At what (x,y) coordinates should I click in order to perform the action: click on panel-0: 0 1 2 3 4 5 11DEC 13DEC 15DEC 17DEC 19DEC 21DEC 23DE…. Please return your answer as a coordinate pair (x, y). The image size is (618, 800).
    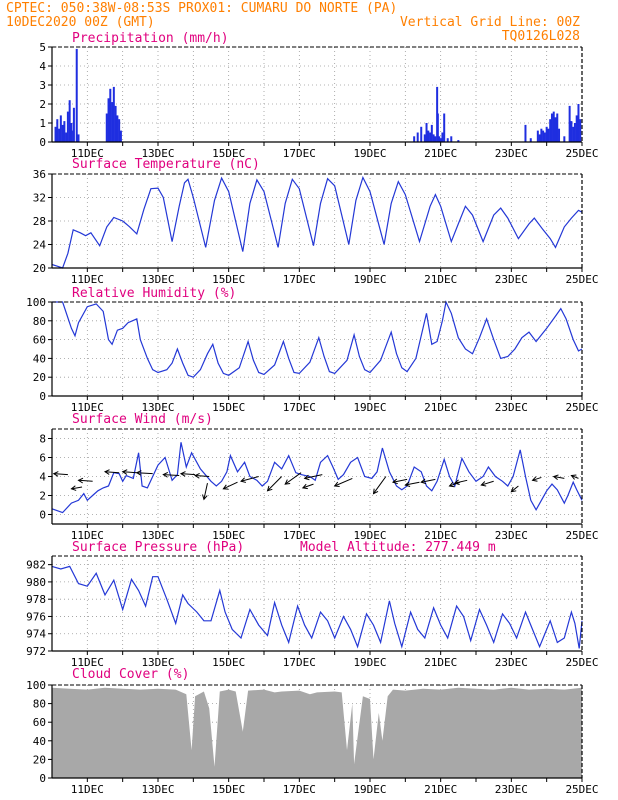
    Looking at the image, I should click on (318, 95).